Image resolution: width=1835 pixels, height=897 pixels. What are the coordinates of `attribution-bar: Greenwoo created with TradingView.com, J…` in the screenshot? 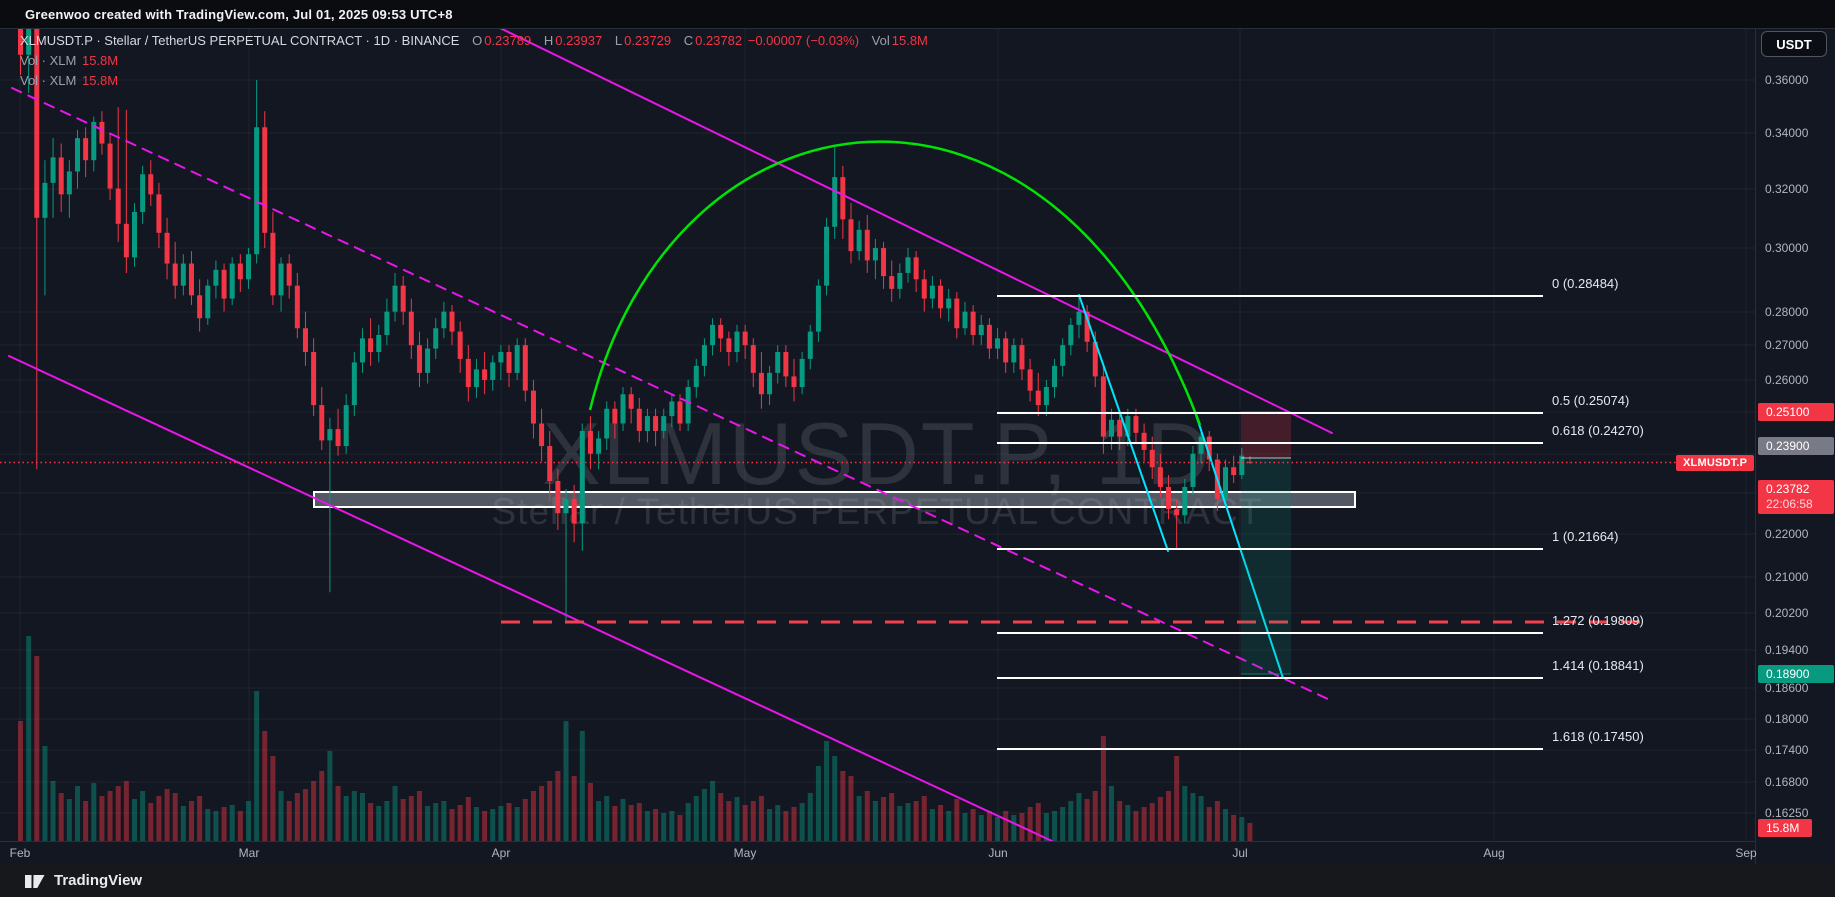 It's located at (917, 14).